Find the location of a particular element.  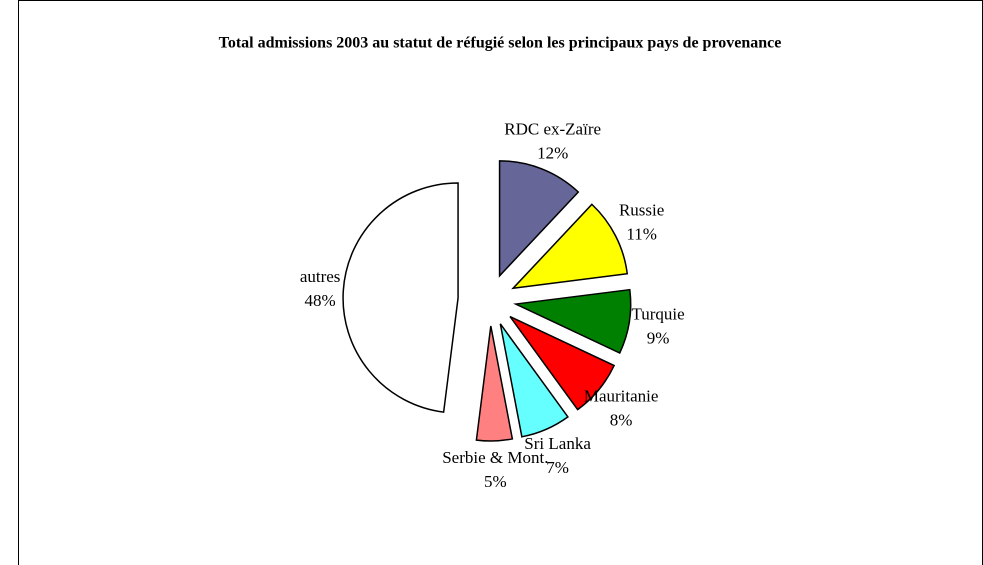

slice-value-label: 12% is located at coordinates (552, 153).